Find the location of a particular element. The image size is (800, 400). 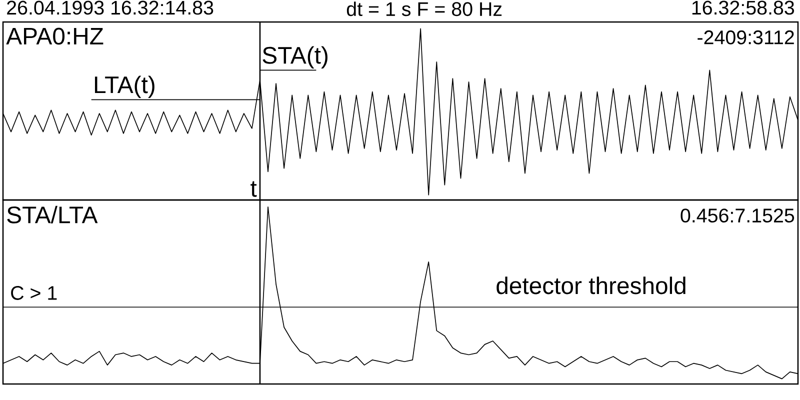

chart-title: STA/LTA is located at coordinates (52, 215).